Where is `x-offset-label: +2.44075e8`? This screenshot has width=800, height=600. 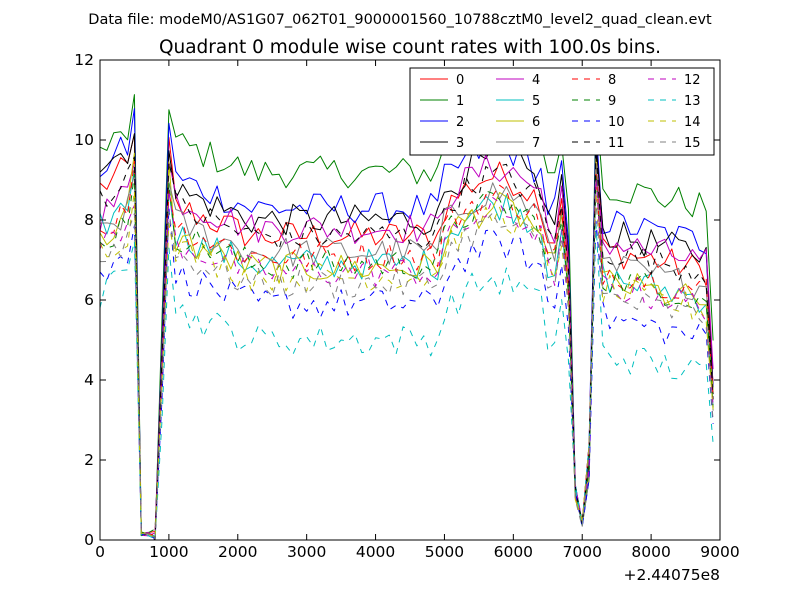
x-offset-label: +2.44075e8 is located at coordinates (672, 575).